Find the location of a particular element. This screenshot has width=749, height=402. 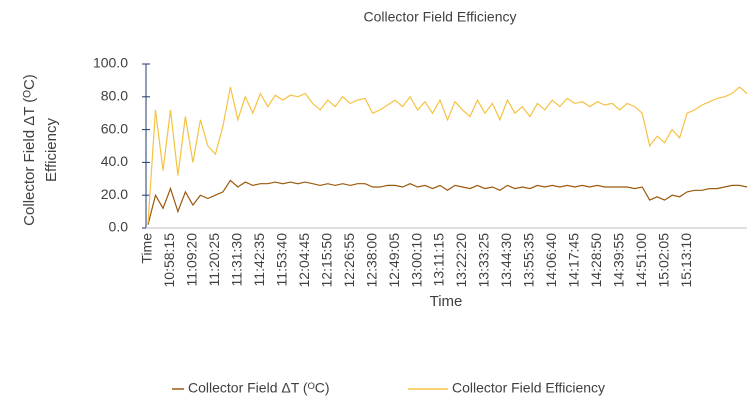

x-tick-label: 13:11:15 is located at coordinates (439, 260).